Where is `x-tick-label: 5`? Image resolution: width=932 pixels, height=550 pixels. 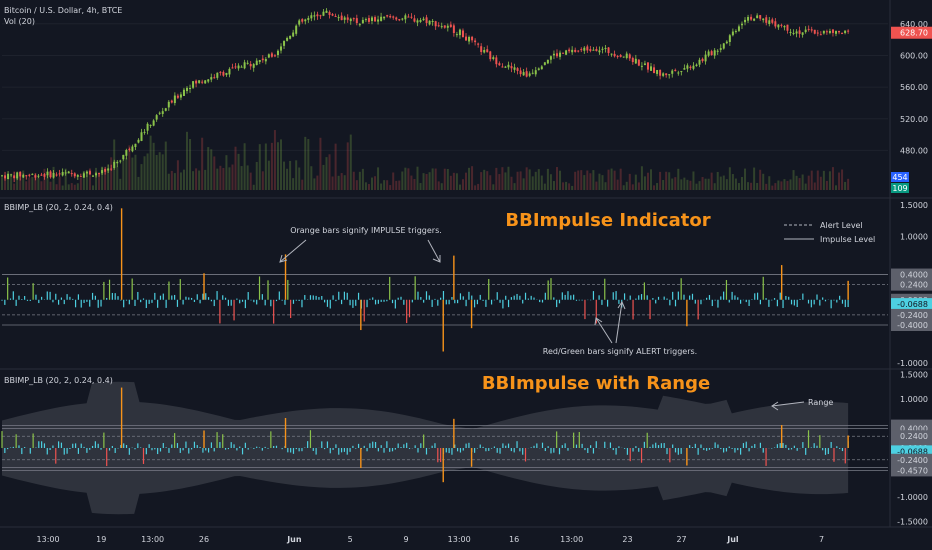
x-tick-label: 5 is located at coordinates (350, 539).